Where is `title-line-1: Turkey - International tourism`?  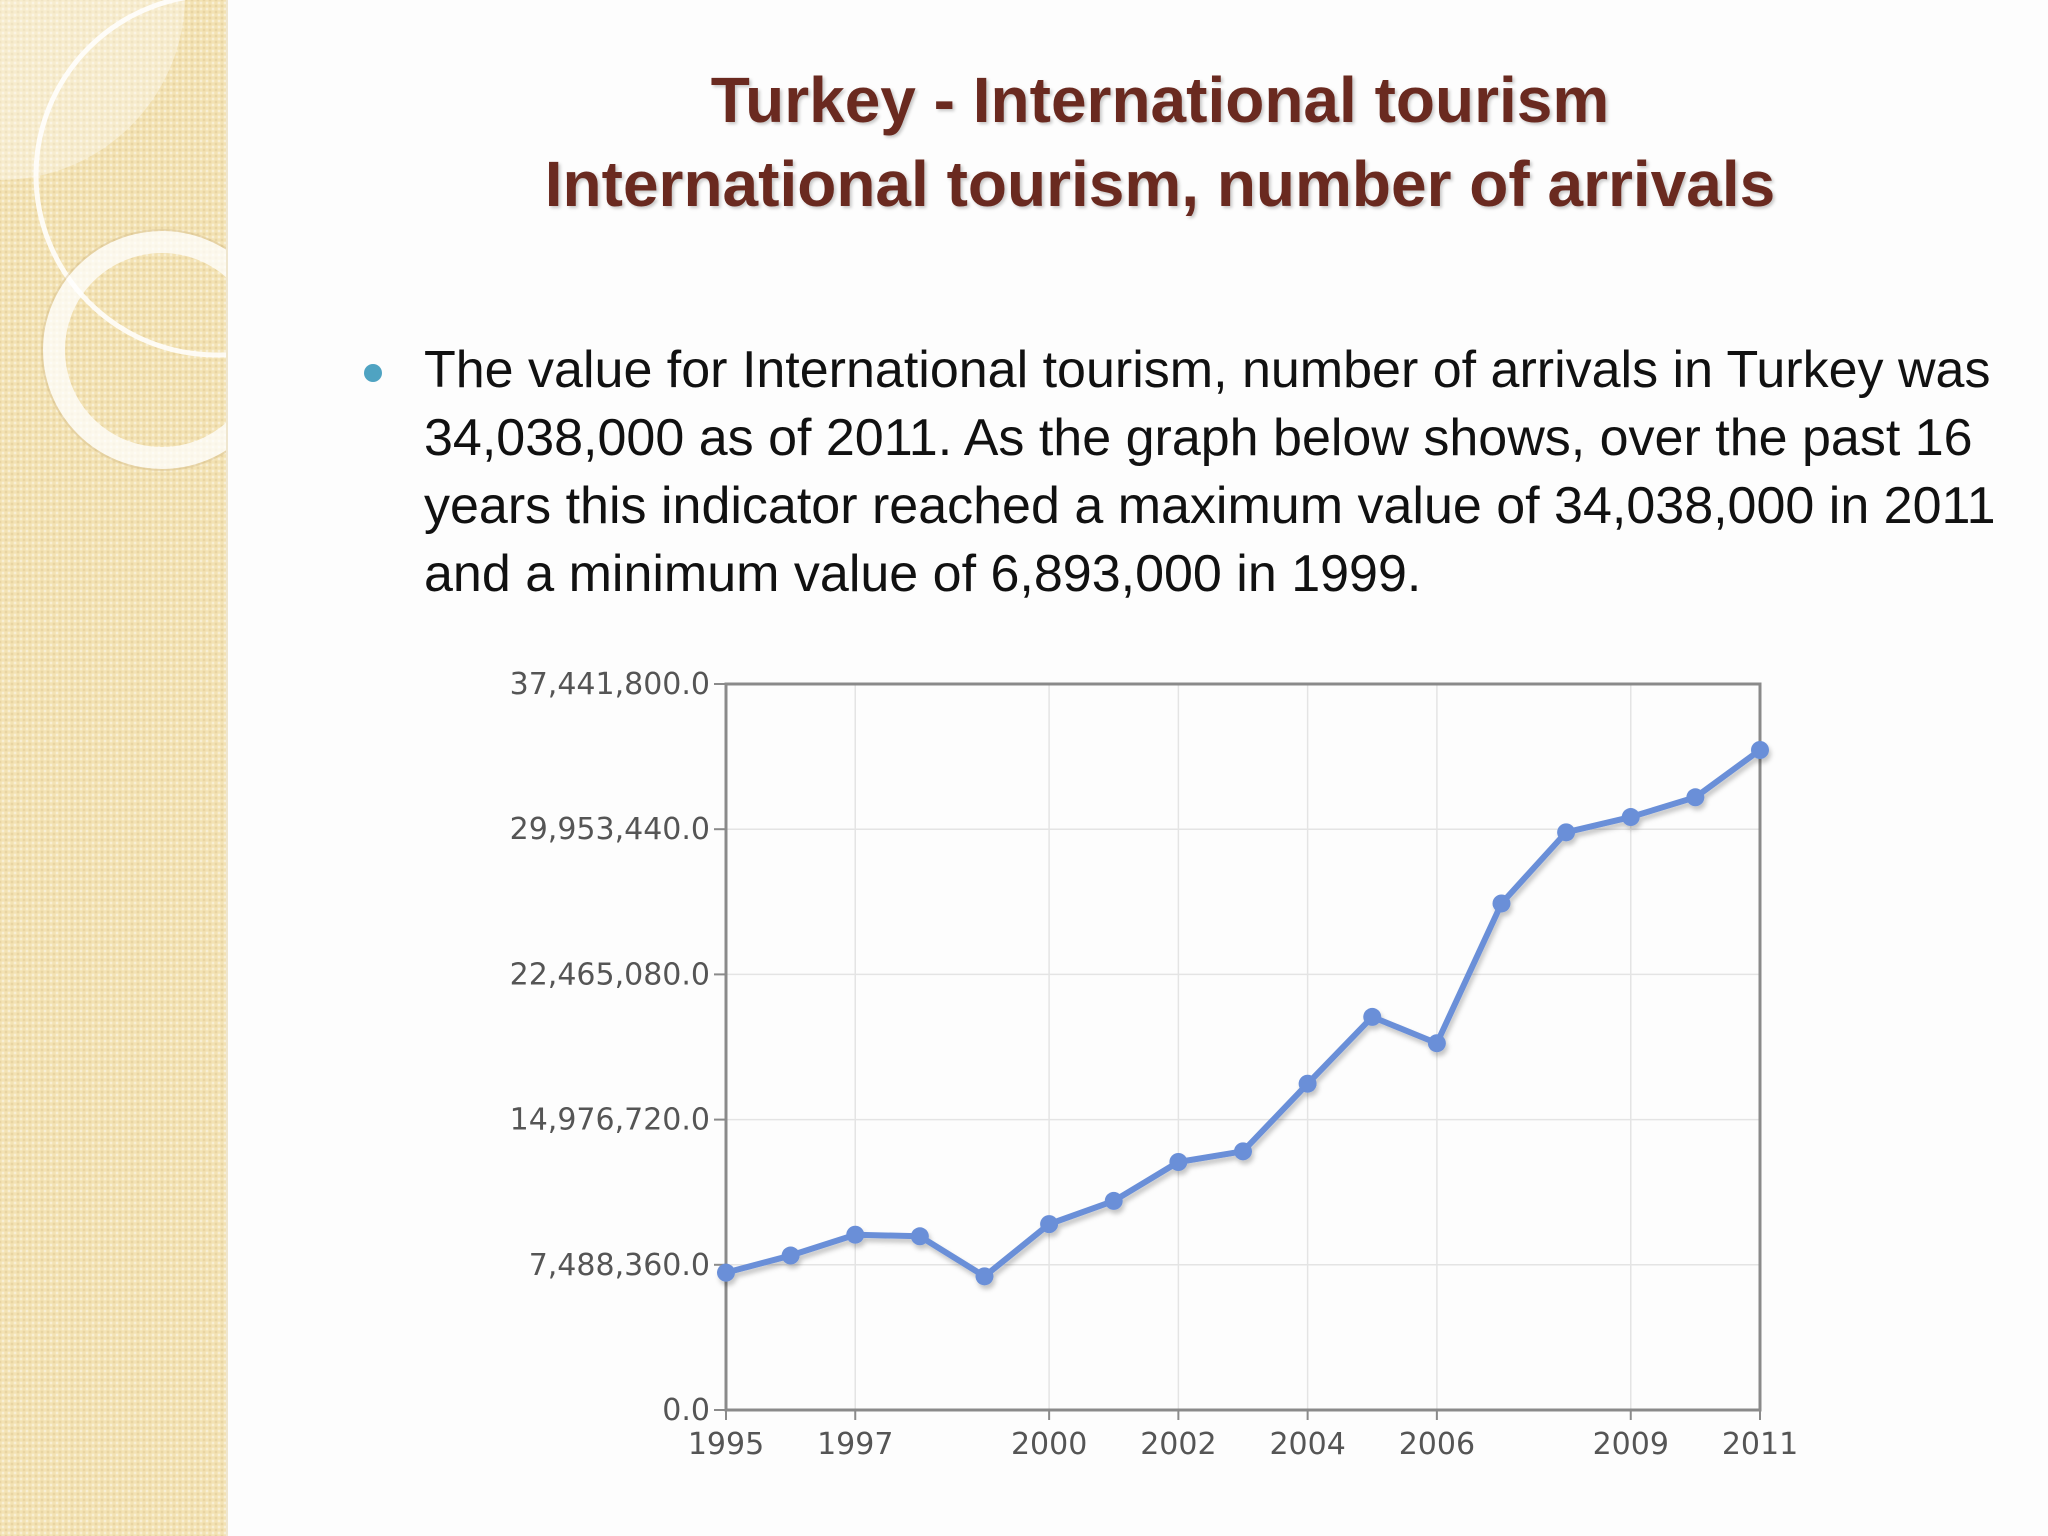 title-line-1: Turkey - International tourism is located at coordinates (1160, 100).